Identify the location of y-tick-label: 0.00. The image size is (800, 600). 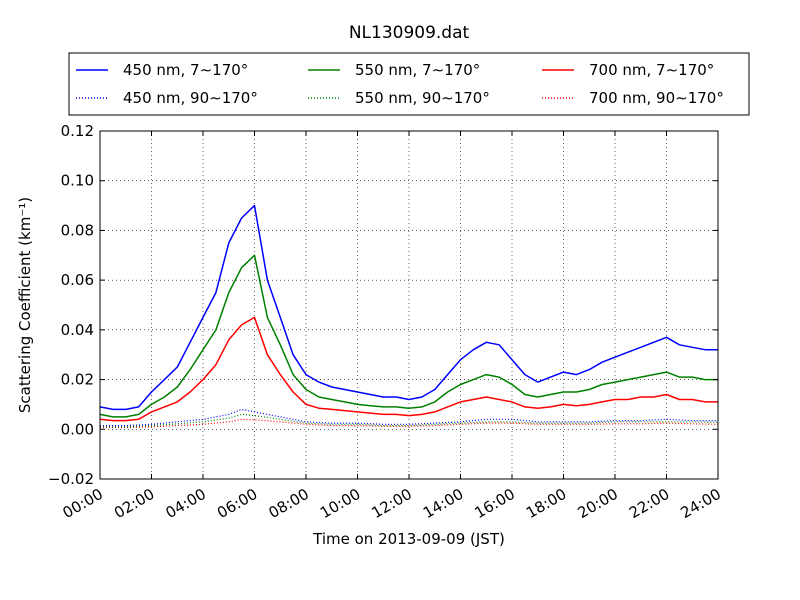
(77, 429).